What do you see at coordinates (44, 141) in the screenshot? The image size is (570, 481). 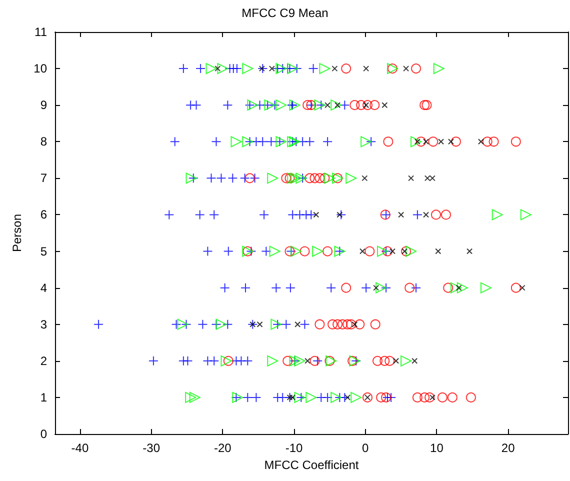 I see `y-tick-label: 8` at bounding box center [44, 141].